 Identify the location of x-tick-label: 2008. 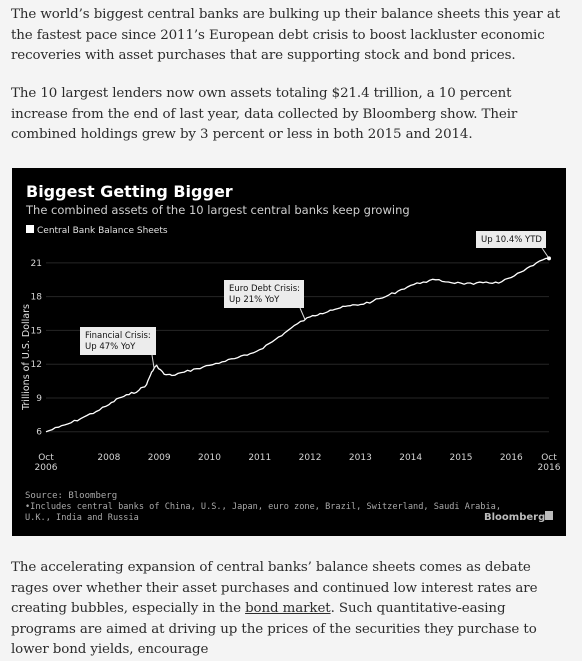
(108, 458).